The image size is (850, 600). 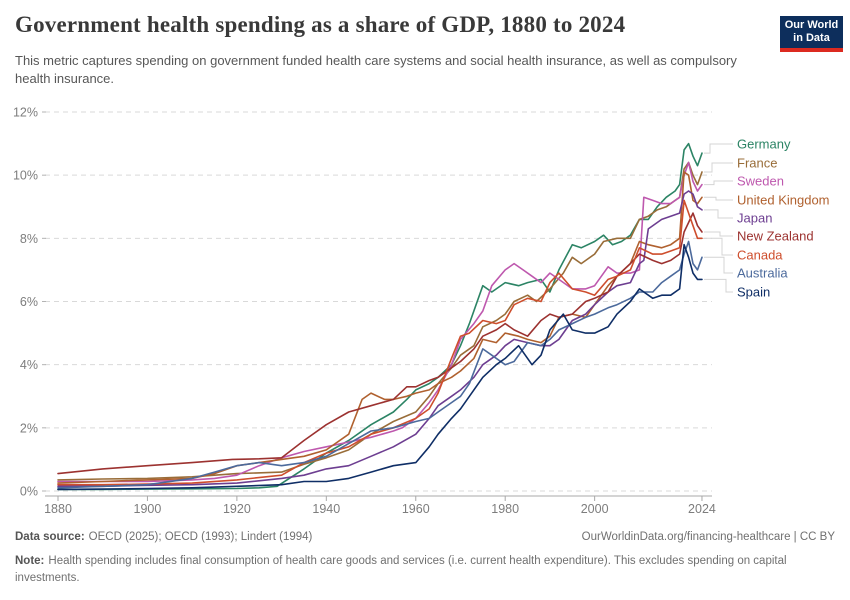 I want to click on legend-label-germany: Germany, so click(x=764, y=144).